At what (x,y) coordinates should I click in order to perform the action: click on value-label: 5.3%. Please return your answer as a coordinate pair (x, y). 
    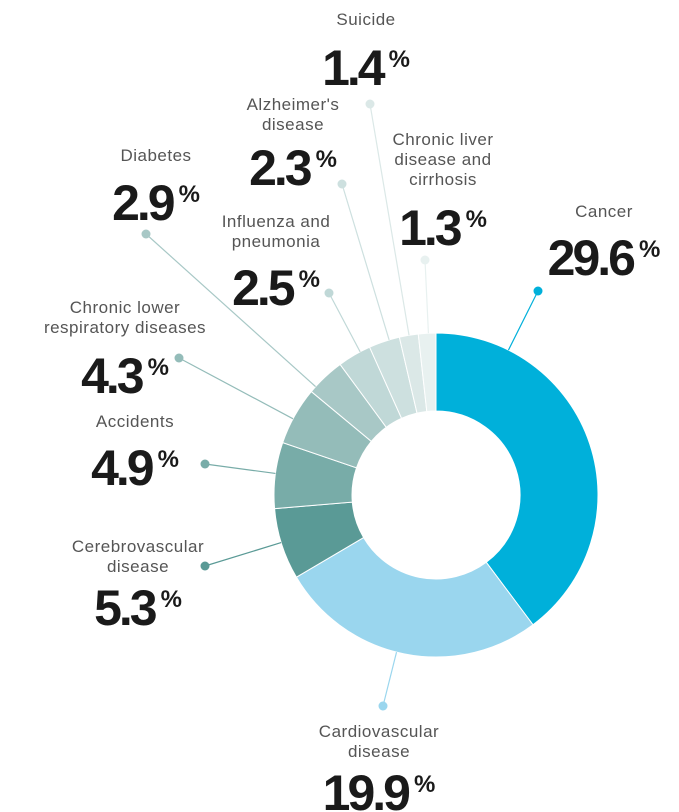
    Looking at the image, I should click on (138, 610).